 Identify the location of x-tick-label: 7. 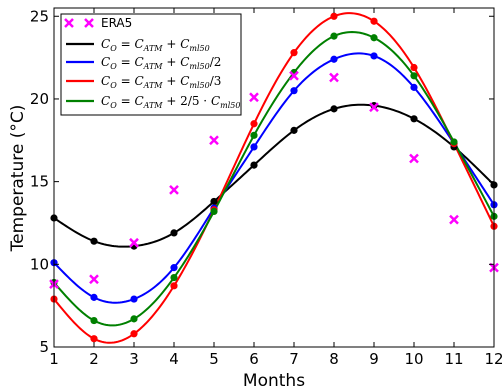
(294, 359).